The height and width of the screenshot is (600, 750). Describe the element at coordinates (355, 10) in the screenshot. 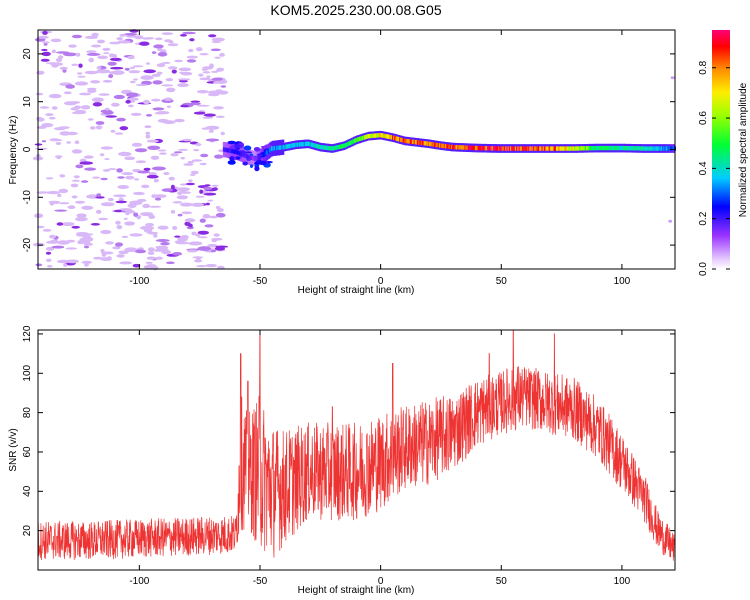

I see `chart-title: KOM5.2025.230.00.08.G05` at that location.